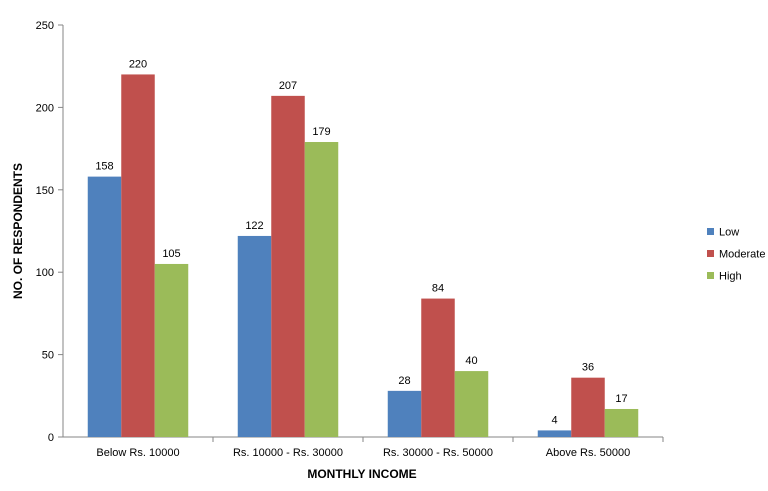 Image resolution: width=768 pixels, height=491 pixels. I want to click on y-tick-label: 200, so click(45, 108).